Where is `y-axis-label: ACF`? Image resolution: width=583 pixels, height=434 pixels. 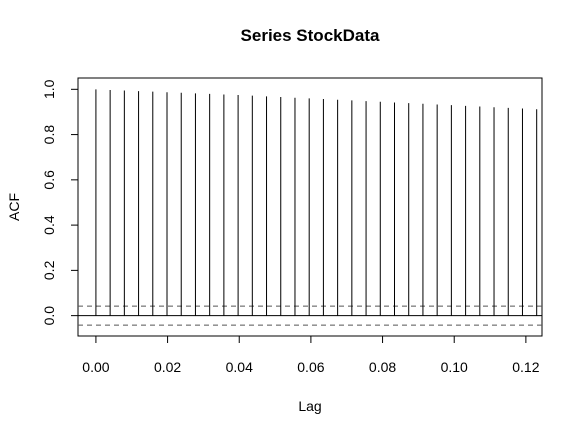 y-axis-label: ACF is located at coordinates (14, 207).